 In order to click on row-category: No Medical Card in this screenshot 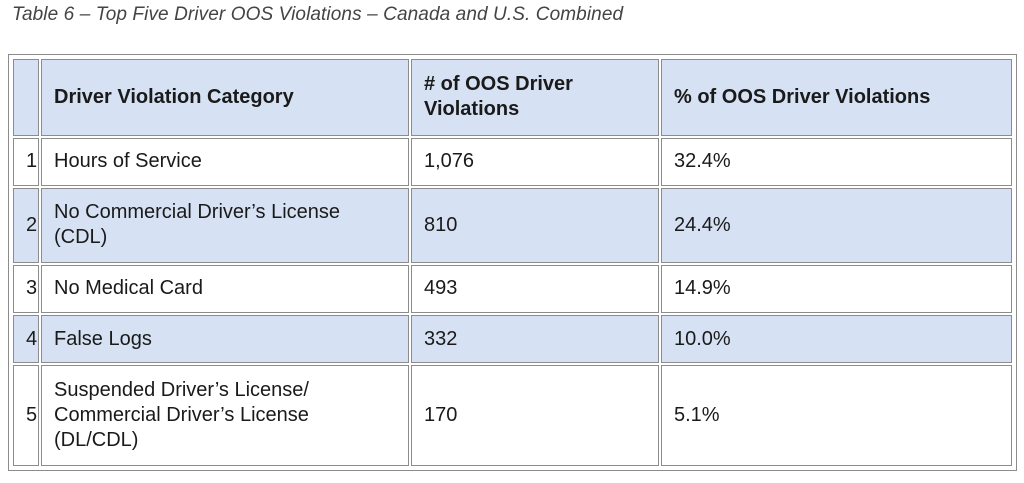, I will do `click(225, 288)`.